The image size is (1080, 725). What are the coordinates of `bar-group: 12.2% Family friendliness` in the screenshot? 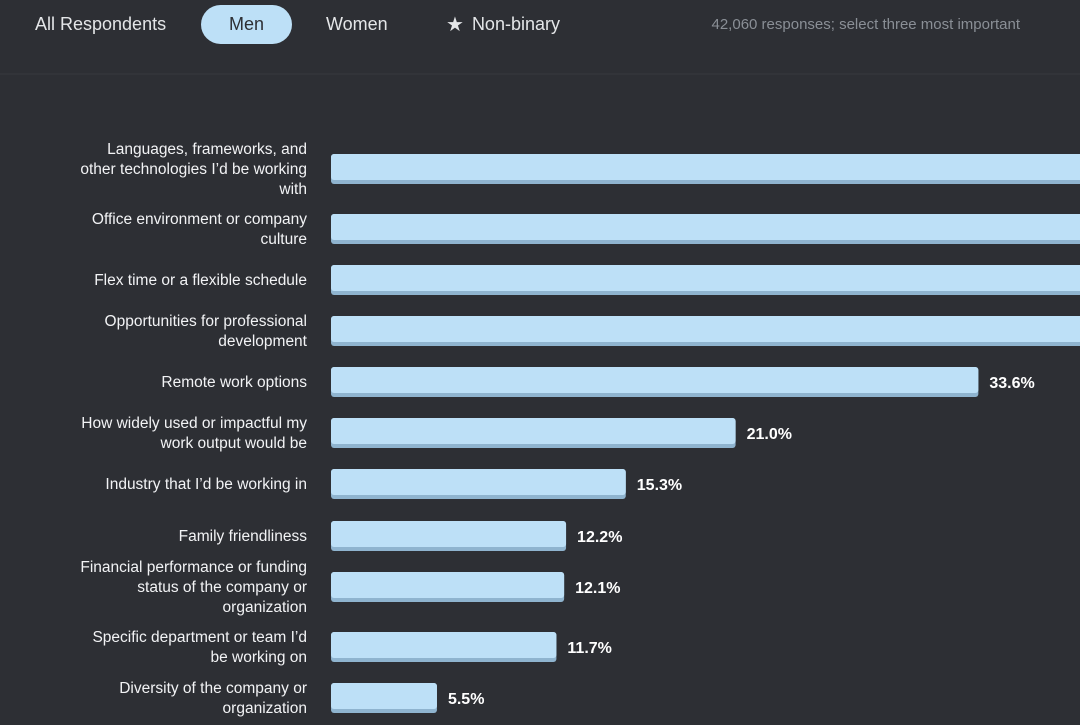 It's located at (400, 536).